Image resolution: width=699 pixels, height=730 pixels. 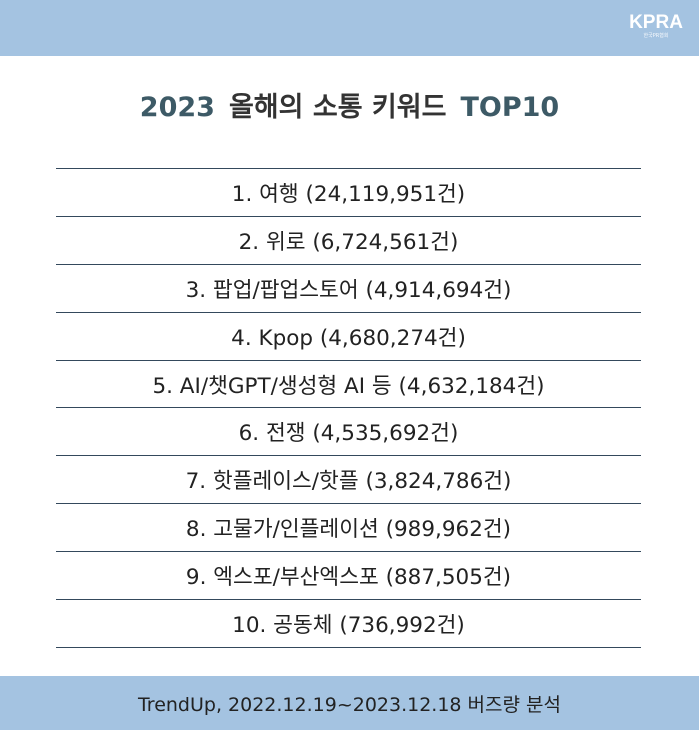 What do you see at coordinates (348, 385) in the screenshot?
I see `keyword-row-5: 5. AI/챗GPT/생성형 AI 등 (4,632,184건)` at bounding box center [348, 385].